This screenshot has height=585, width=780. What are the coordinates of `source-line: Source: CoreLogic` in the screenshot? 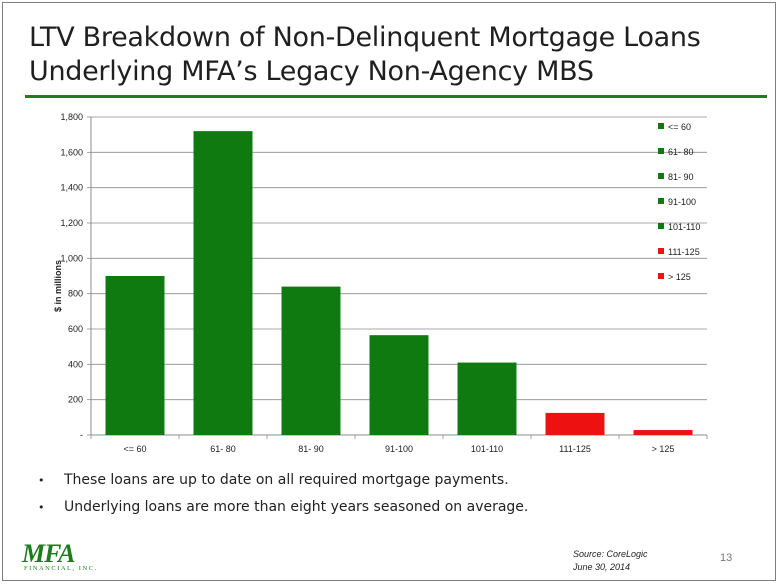 It's located at (610, 554).